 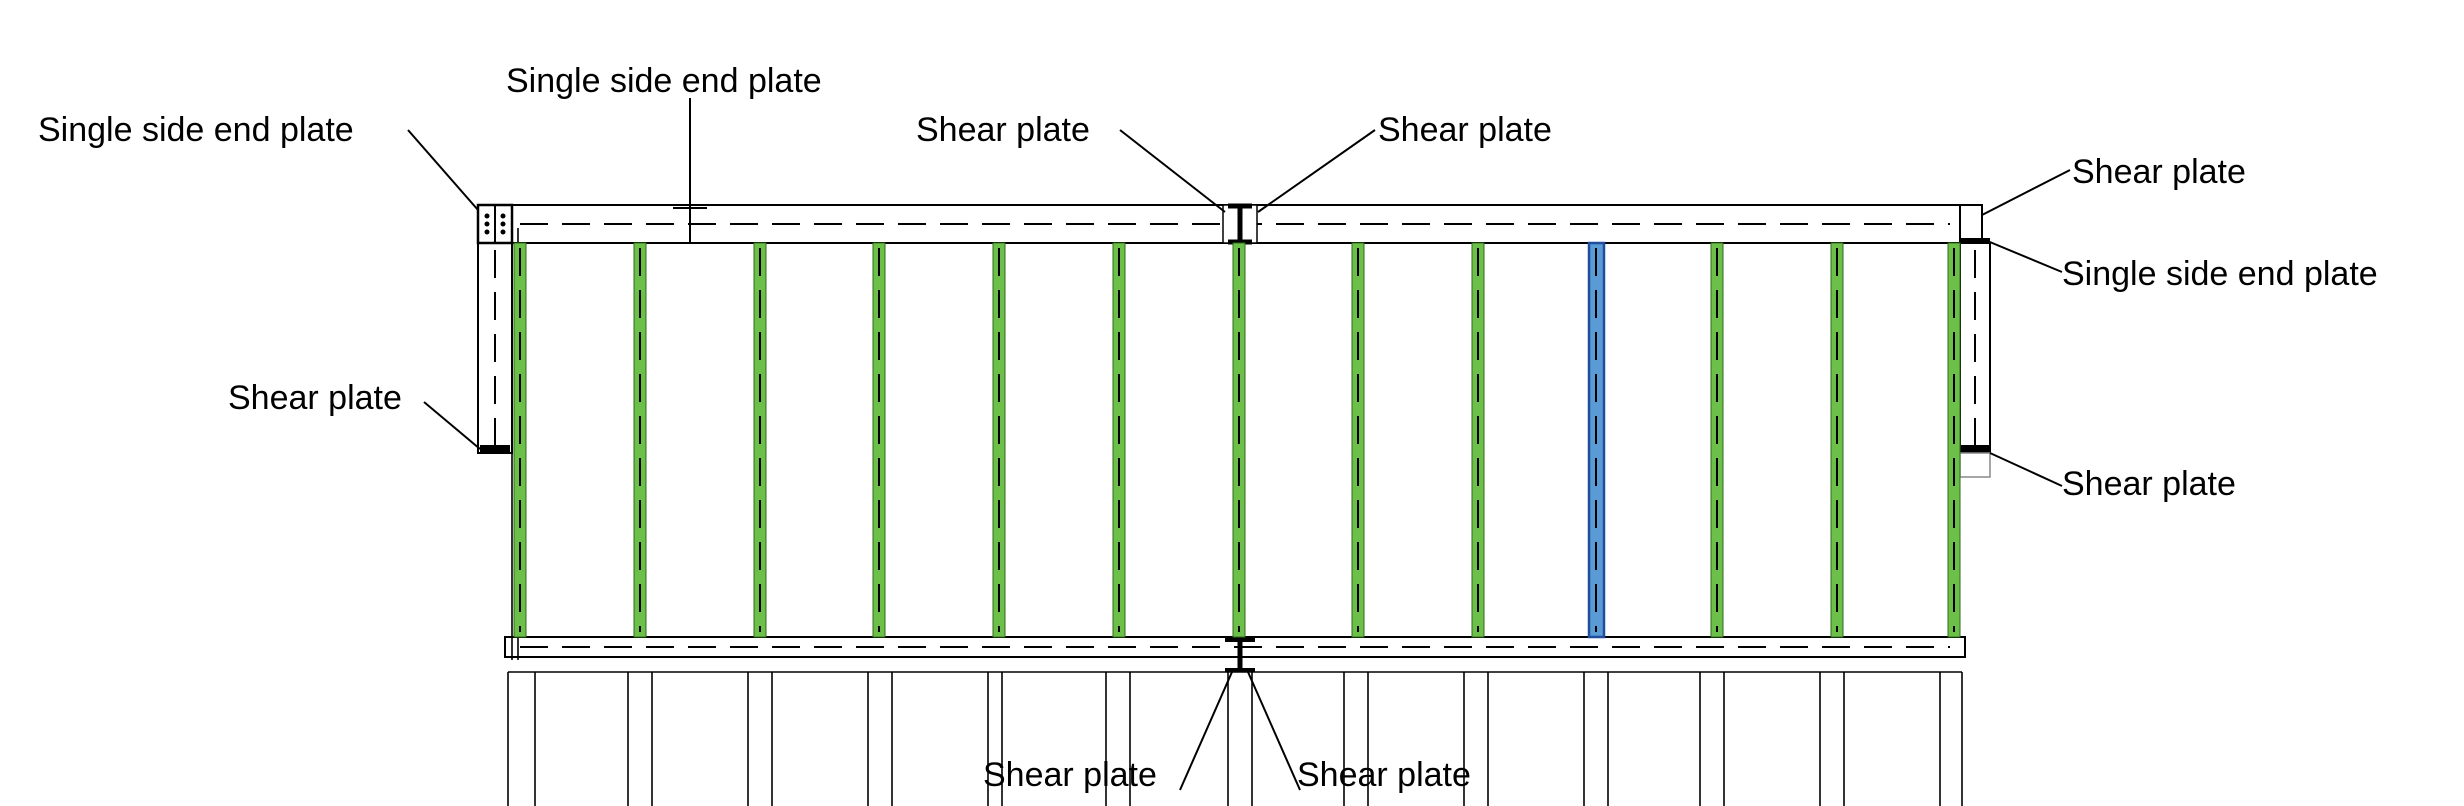 What do you see at coordinates (2026, 469) in the screenshot?
I see `leader-right-lower-shear` at bounding box center [2026, 469].